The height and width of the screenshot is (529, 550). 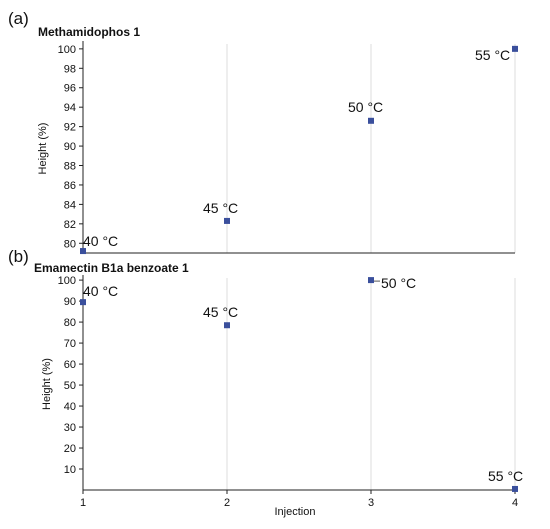 I want to click on panel-1-y-tick-label-6: 70, so click(x=70, y=344).